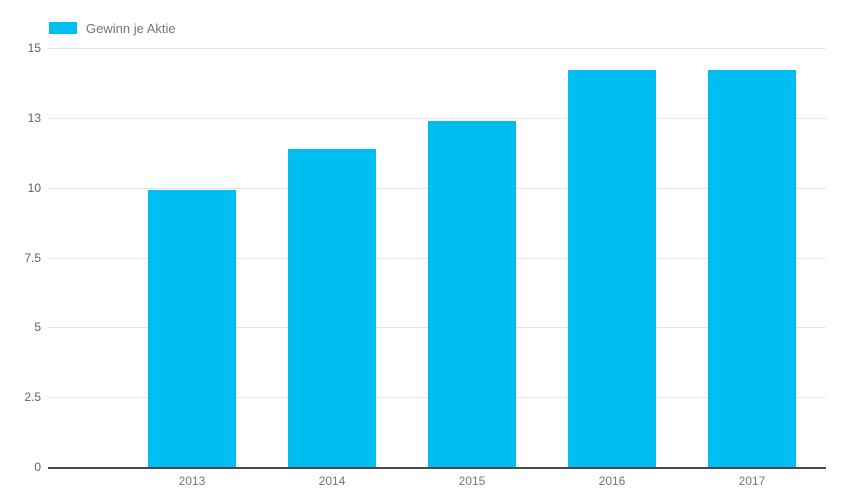 This screenshot has height=503, width=853. I want to click on bar-2015, so click(472, 294).